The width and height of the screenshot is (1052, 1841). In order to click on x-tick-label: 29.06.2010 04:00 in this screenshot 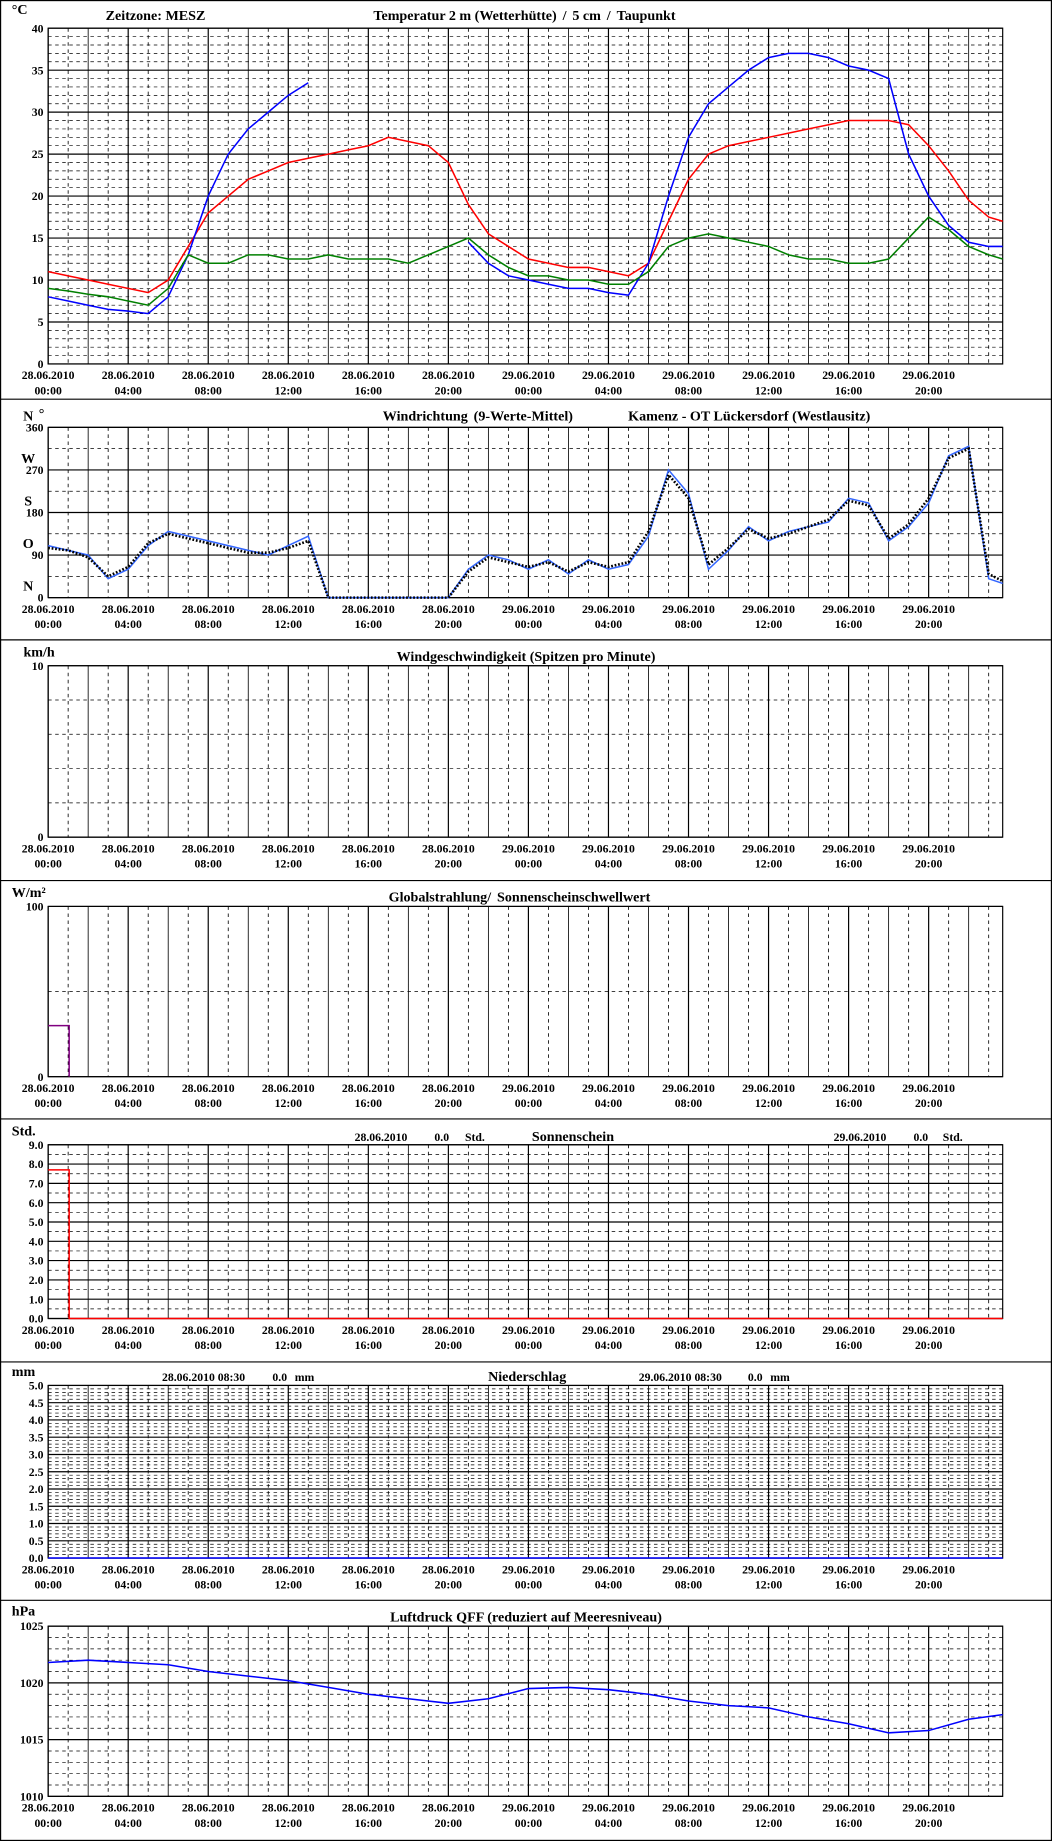, I will do `click(608, 1816)`.